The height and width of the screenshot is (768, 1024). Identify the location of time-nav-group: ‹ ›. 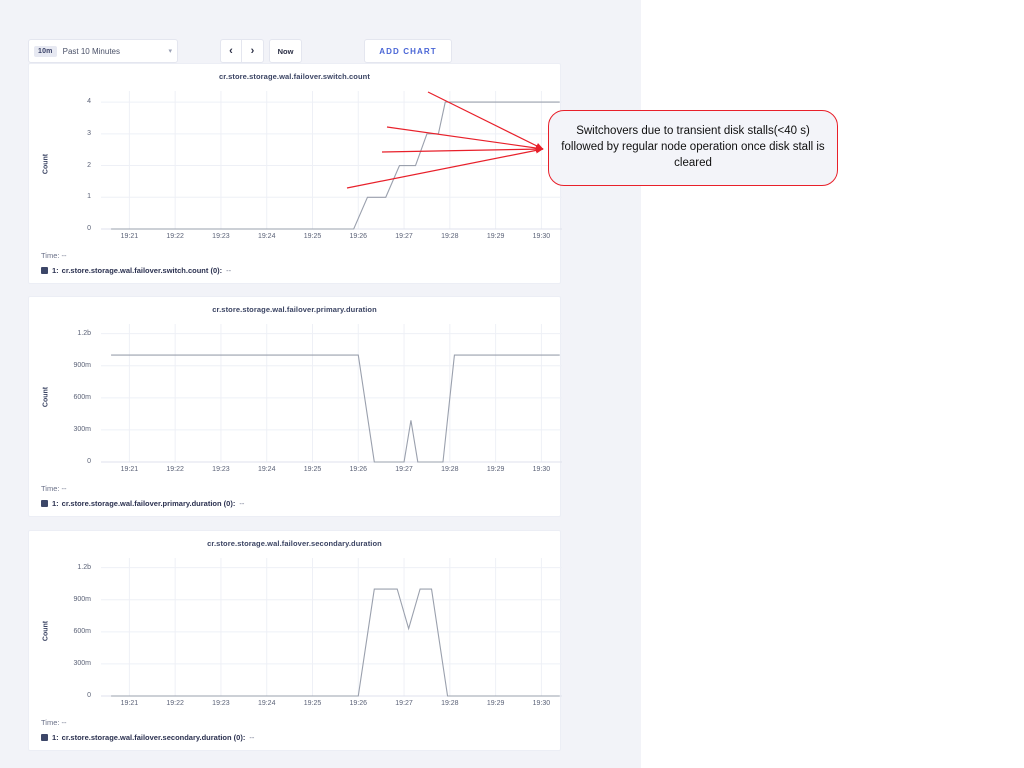
(242, 51).